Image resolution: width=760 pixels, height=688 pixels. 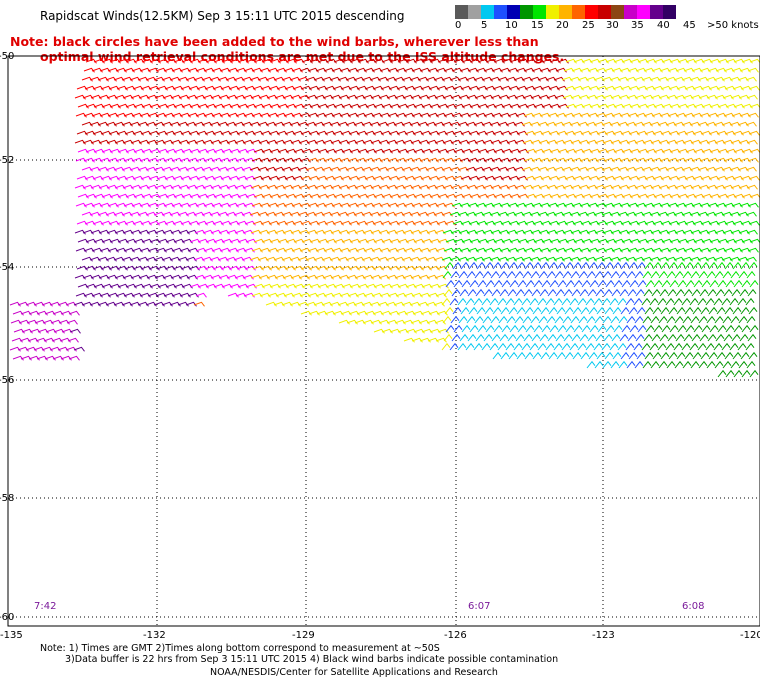 I want to click on lon-label: -132, so click(x=154, y=635).